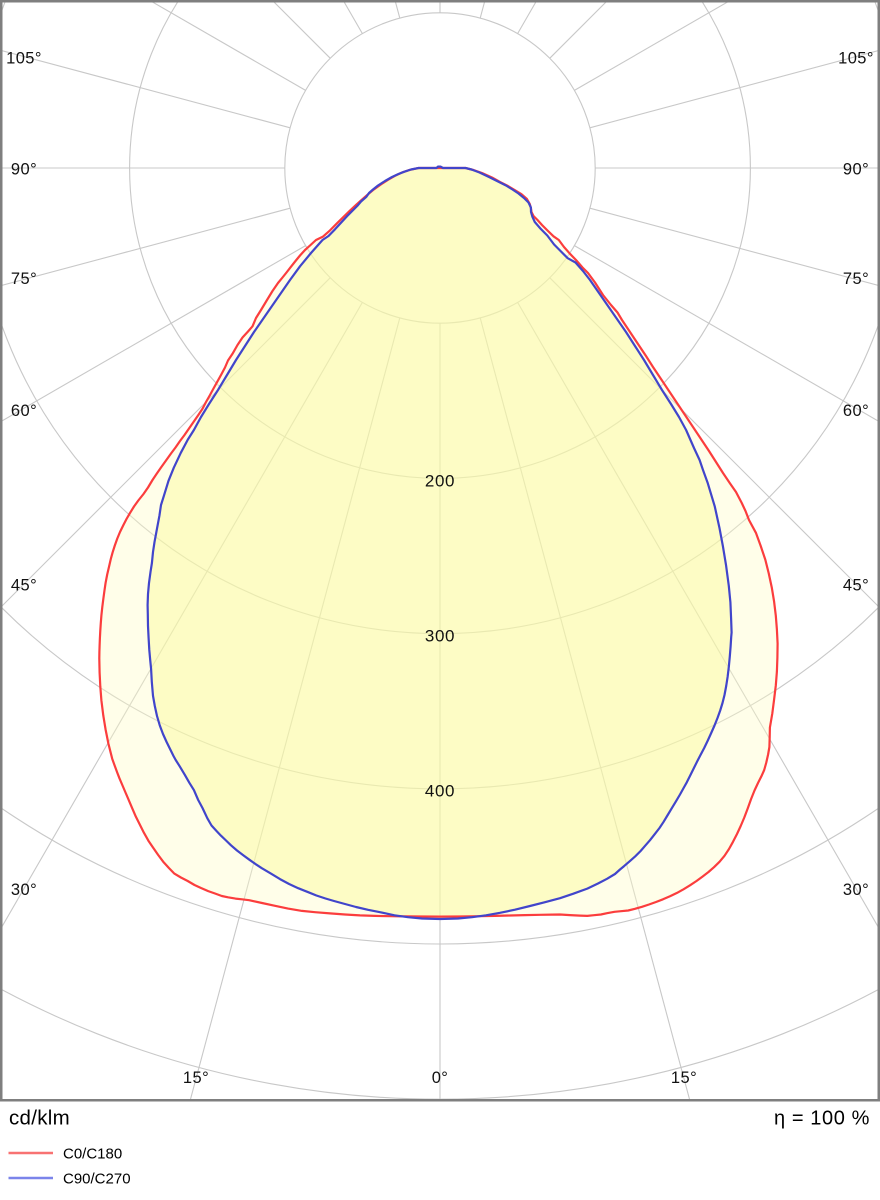 The height and width of the screenshot is (1200, 880). What do you see at coordinates (440, 1078) in the screenshot?
I see `svg-text: 0°` at bounding box center [440, 1078].